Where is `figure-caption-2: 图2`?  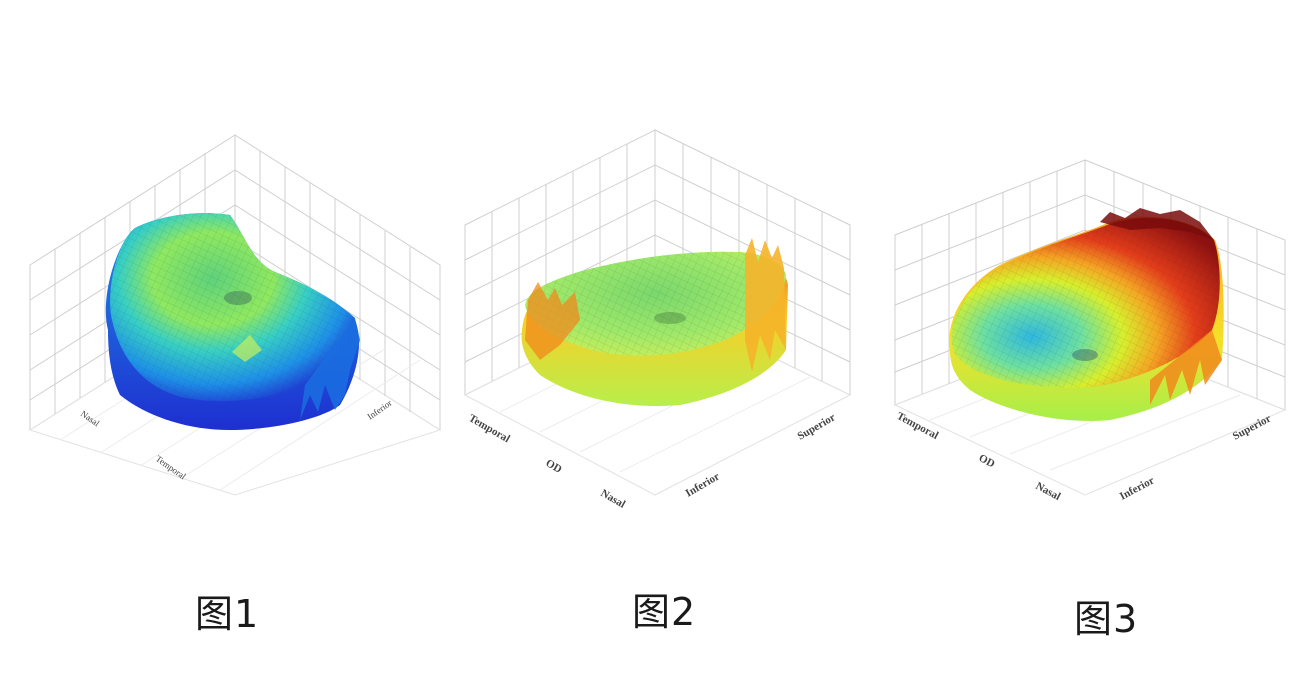
figure-caption-2: 图2 is located at coordinates (664, 612).